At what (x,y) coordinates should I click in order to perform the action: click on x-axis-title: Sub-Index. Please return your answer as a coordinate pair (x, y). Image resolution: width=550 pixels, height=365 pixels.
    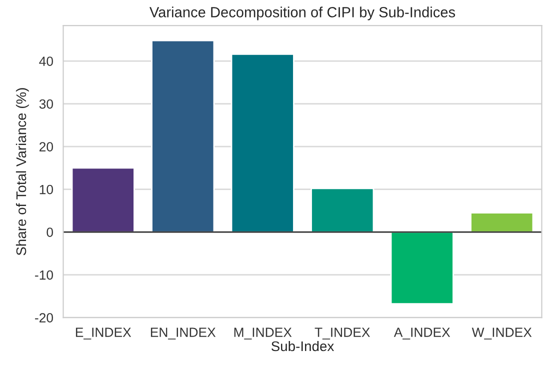
    Looking at the image, I should click on (302, 346).